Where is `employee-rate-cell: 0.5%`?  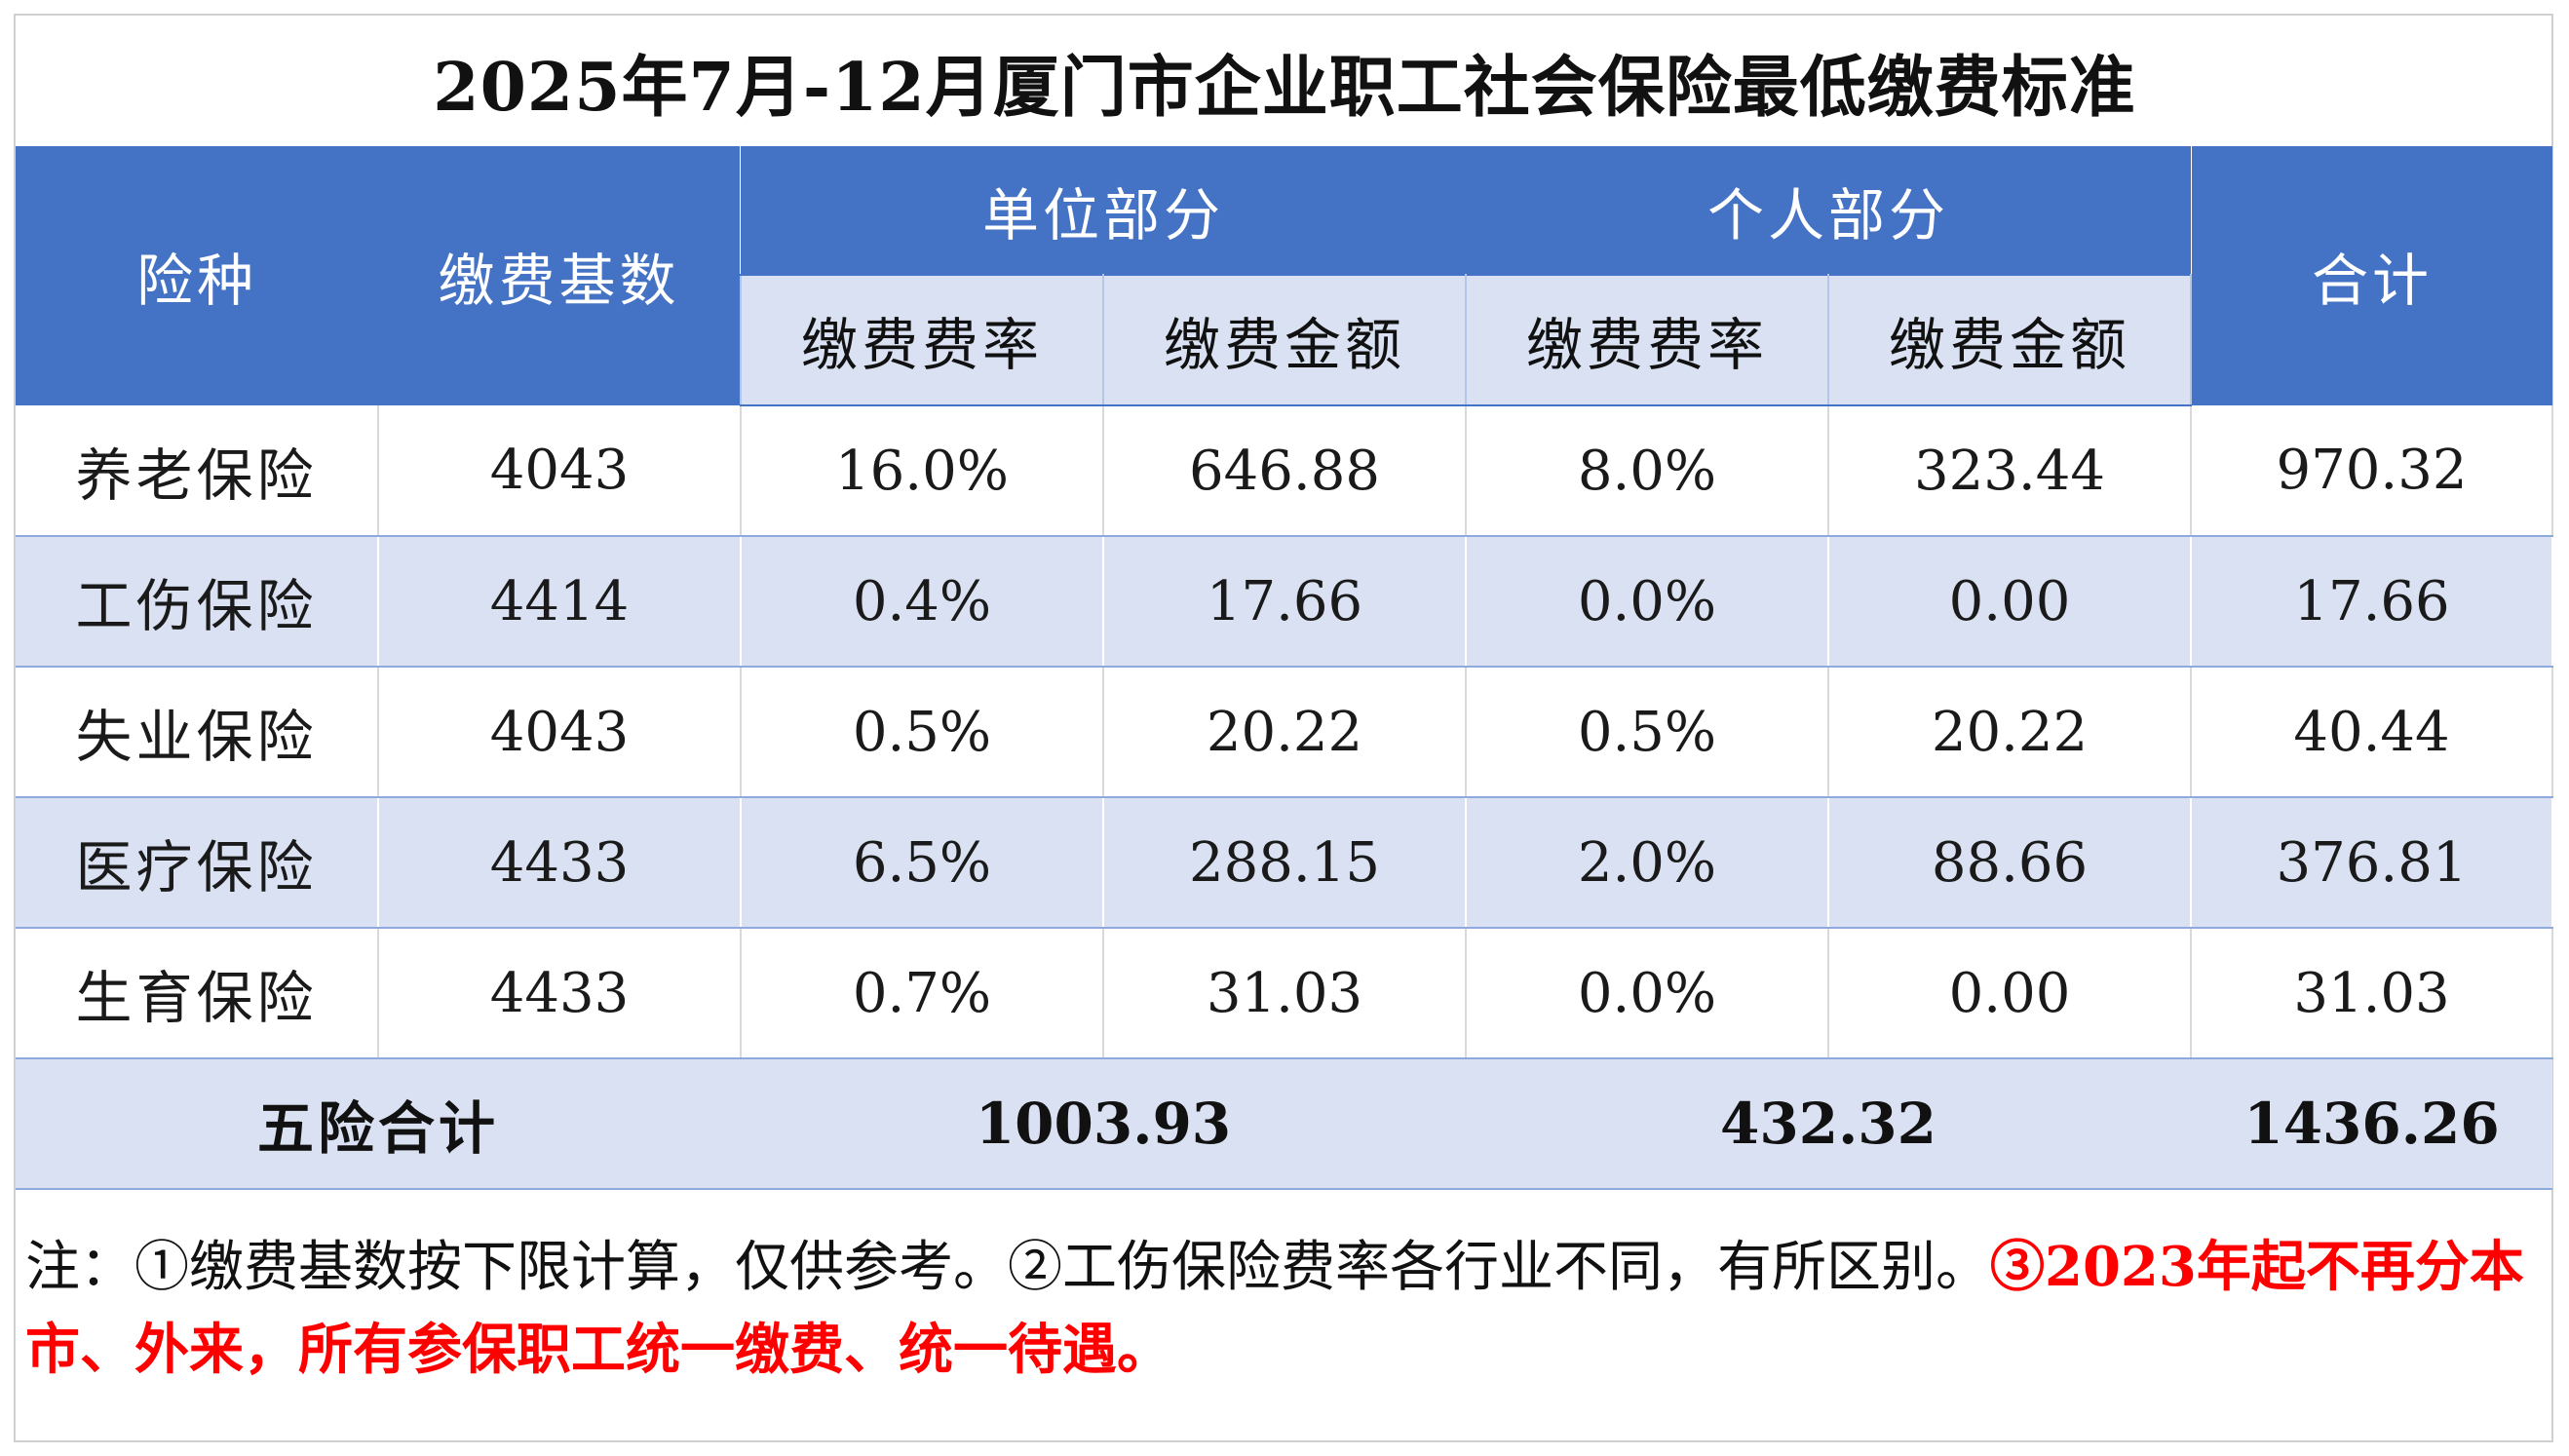
employee-rate-cell: 0.5% is located at coordinates (1648, 732).